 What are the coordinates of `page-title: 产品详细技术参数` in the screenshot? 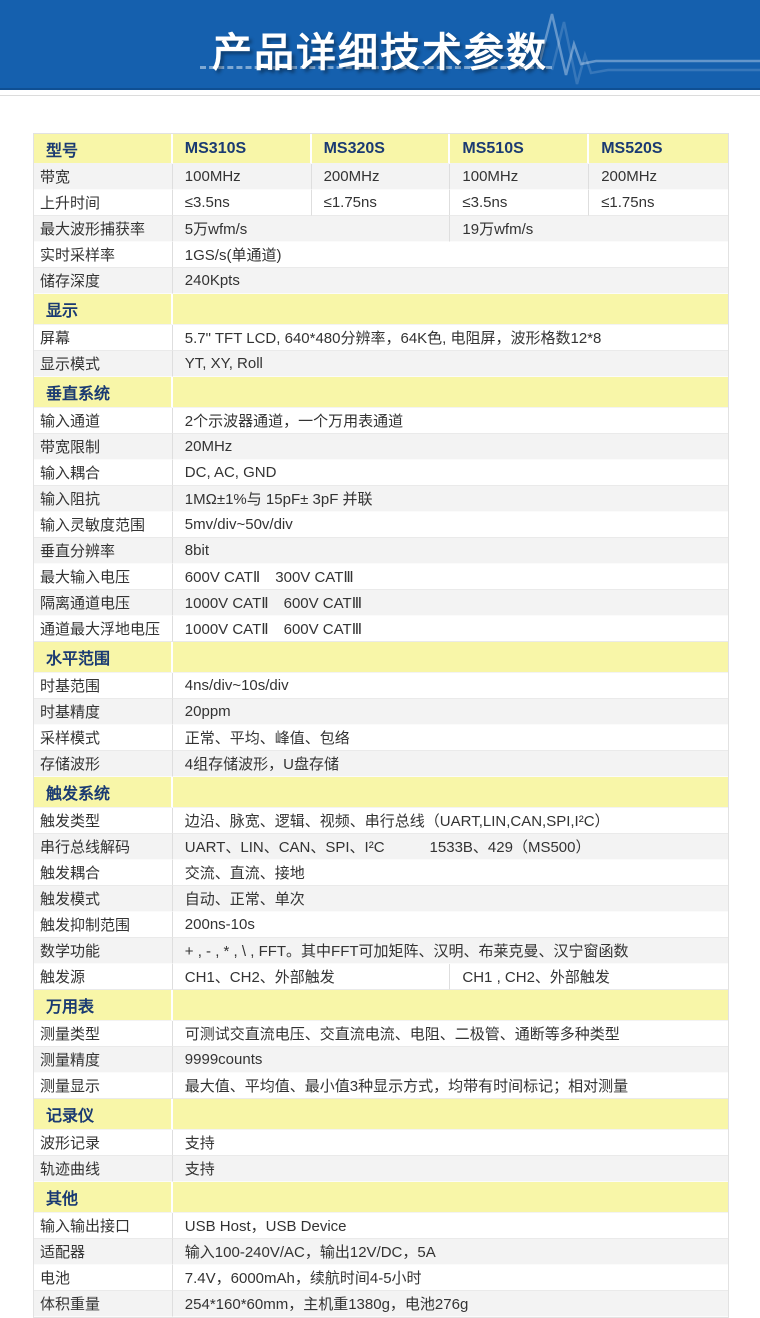 It's located at (380, 53).